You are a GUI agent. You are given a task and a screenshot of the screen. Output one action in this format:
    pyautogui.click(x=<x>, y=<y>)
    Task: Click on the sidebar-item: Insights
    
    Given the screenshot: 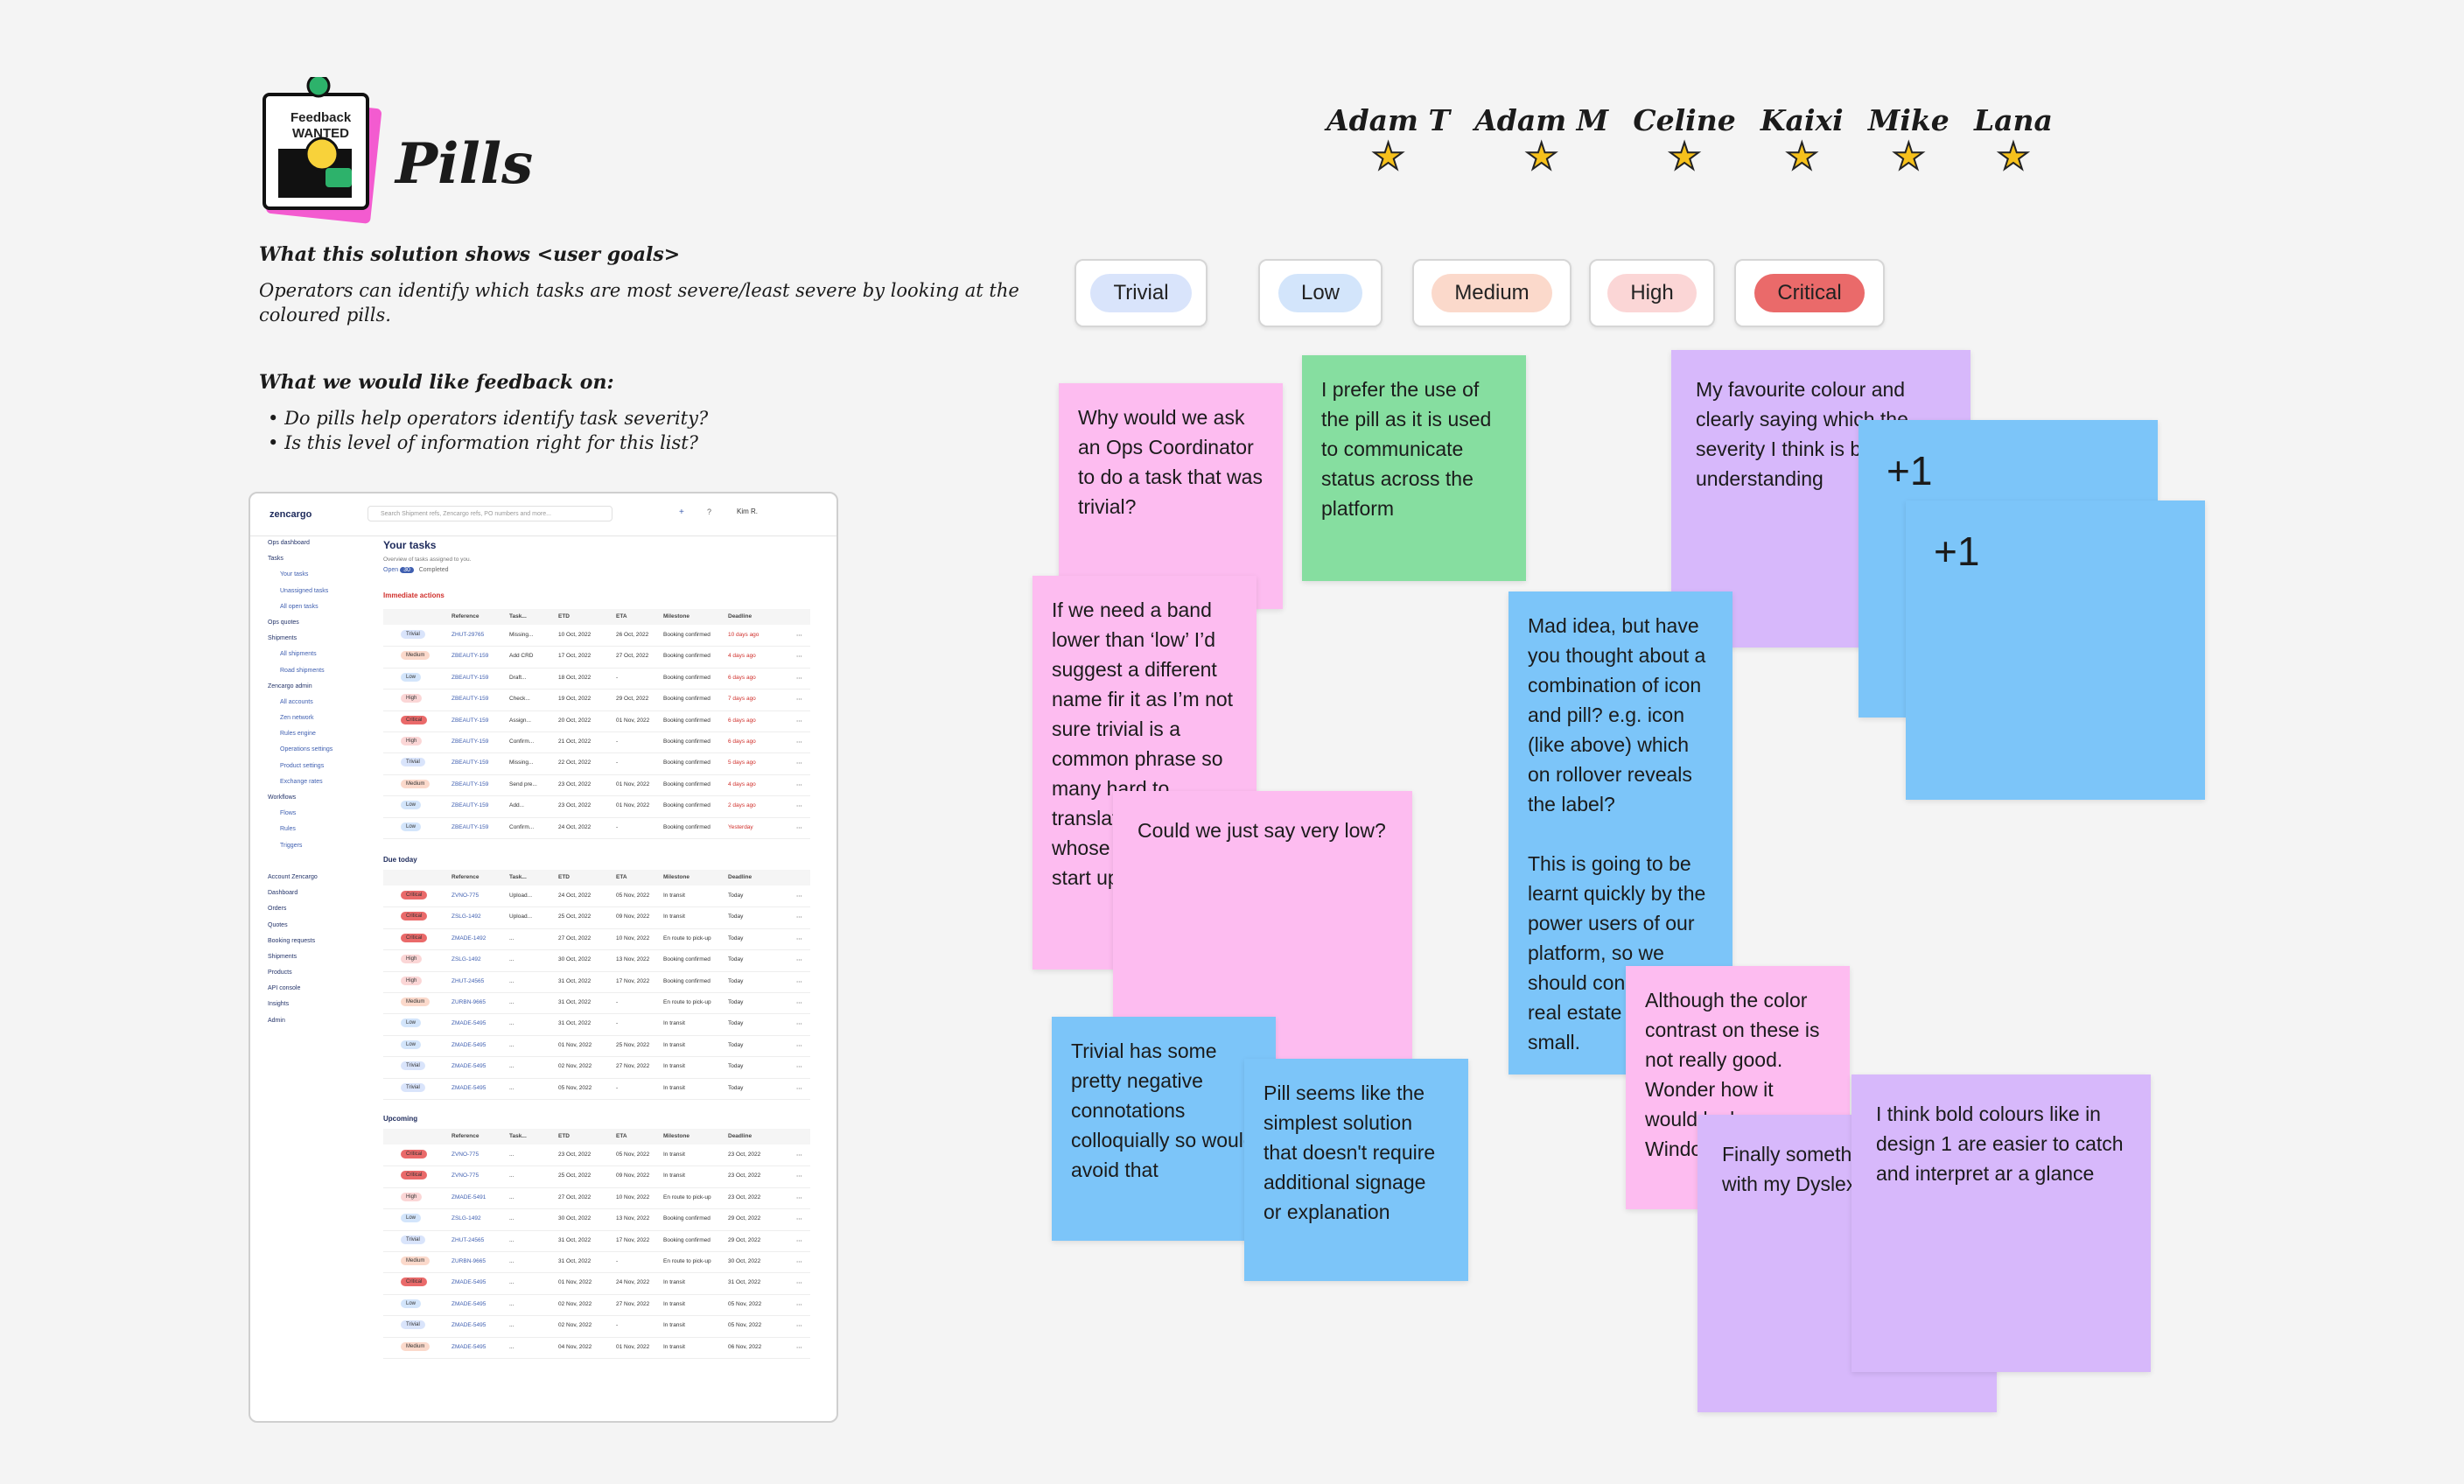 What is the action you would take?
    pyautogui.click(x=279, y=1004)
    